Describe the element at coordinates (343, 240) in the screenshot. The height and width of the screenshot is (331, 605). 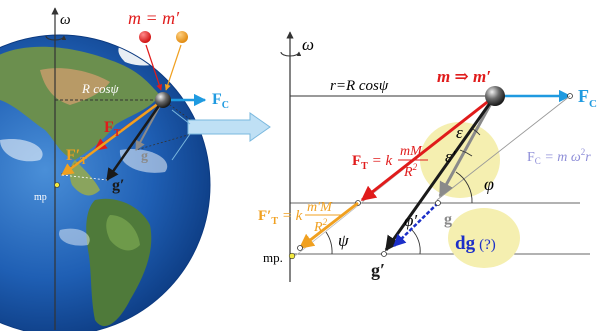
I see `psi-label: ψ` at that location.